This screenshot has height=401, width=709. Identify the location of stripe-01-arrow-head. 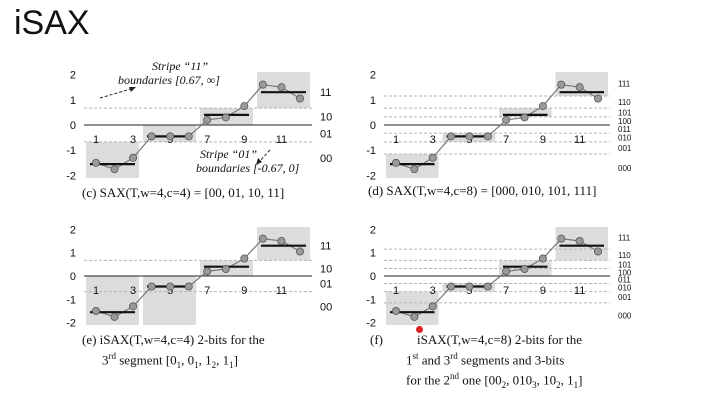
(259, 161).